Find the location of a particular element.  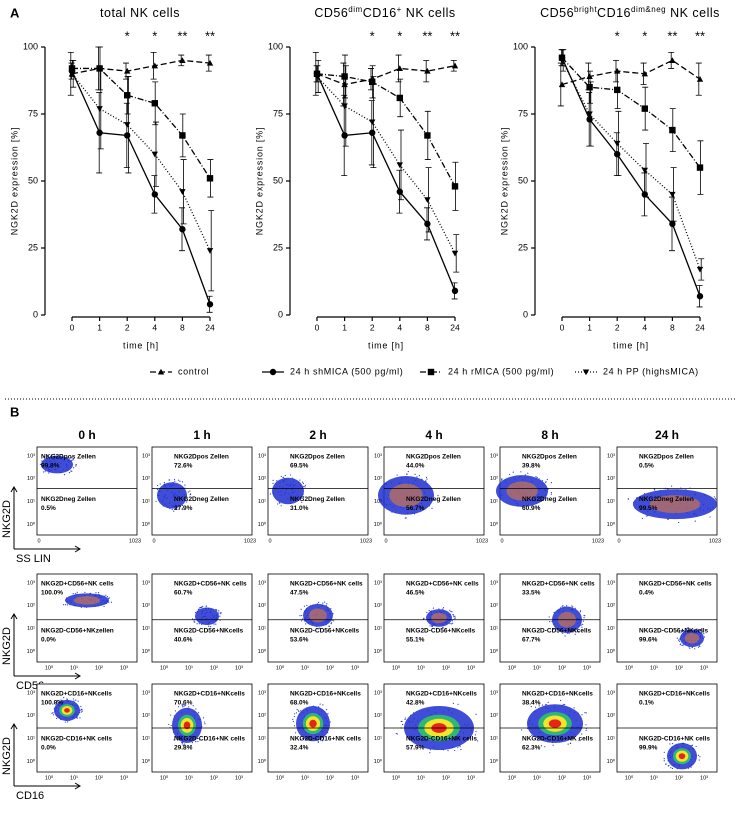

y-tick-label: 10² is located at coordinates (31, 716).